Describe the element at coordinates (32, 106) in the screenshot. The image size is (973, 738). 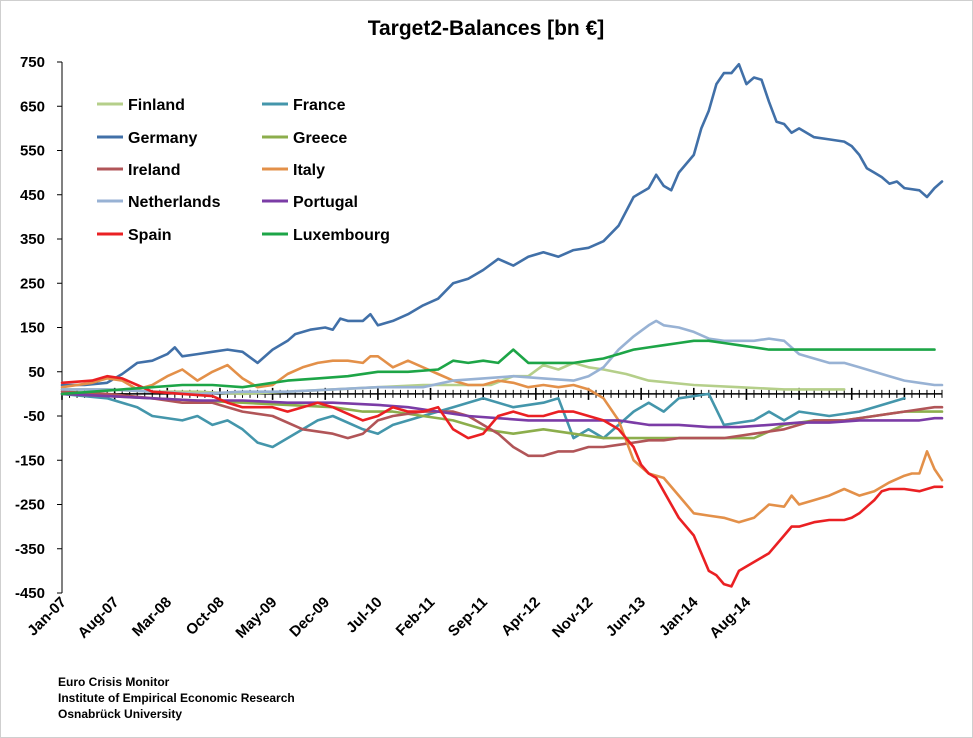
I see `y-tick-label: 650` at that location.